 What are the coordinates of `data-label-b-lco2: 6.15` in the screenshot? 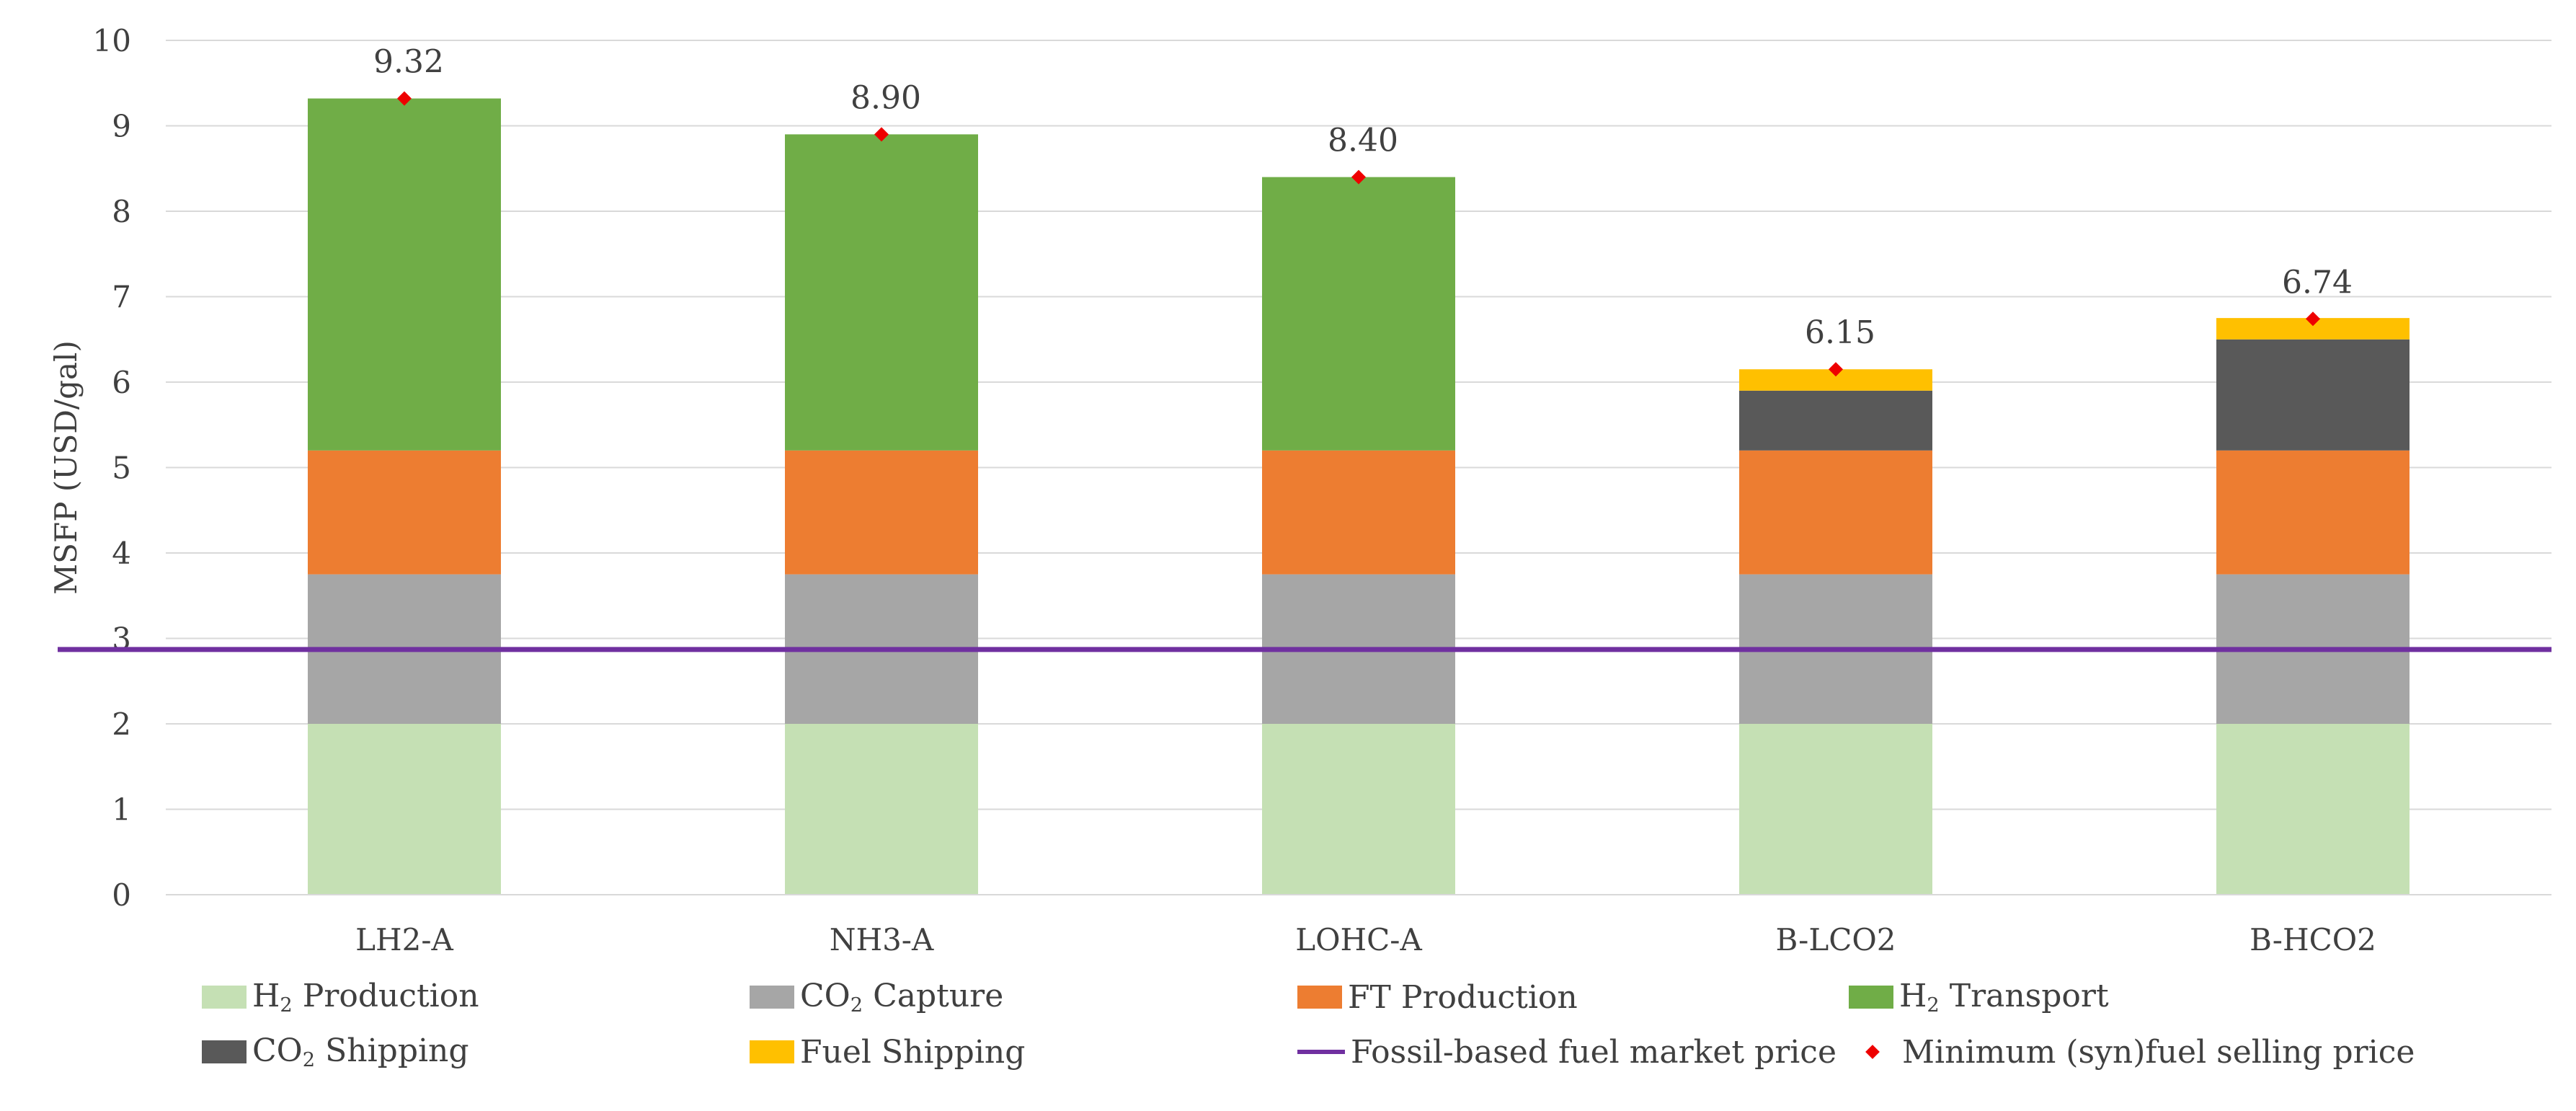 It's located at (1840, 332).